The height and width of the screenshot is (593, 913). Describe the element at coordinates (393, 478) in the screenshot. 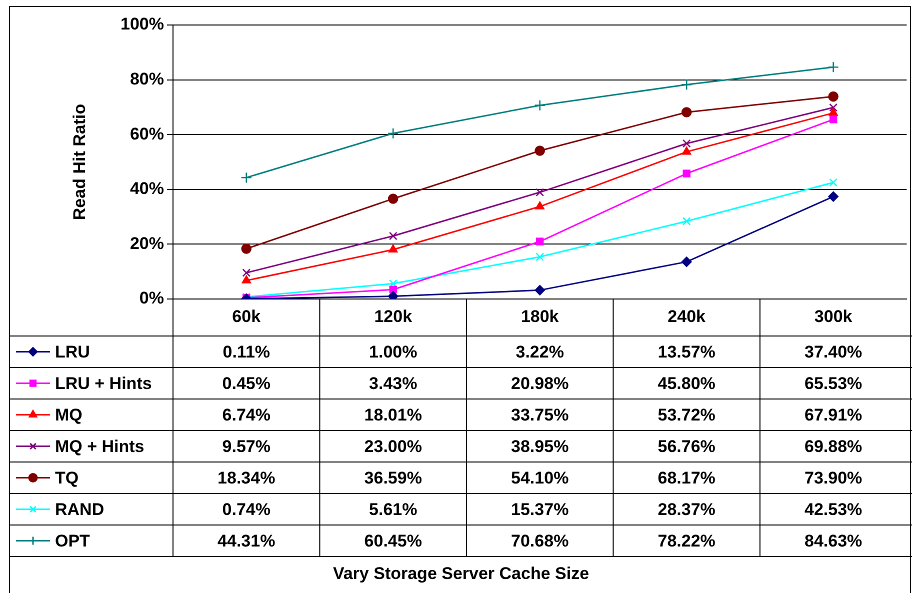

I see `data-label: 36.59%` at that location.